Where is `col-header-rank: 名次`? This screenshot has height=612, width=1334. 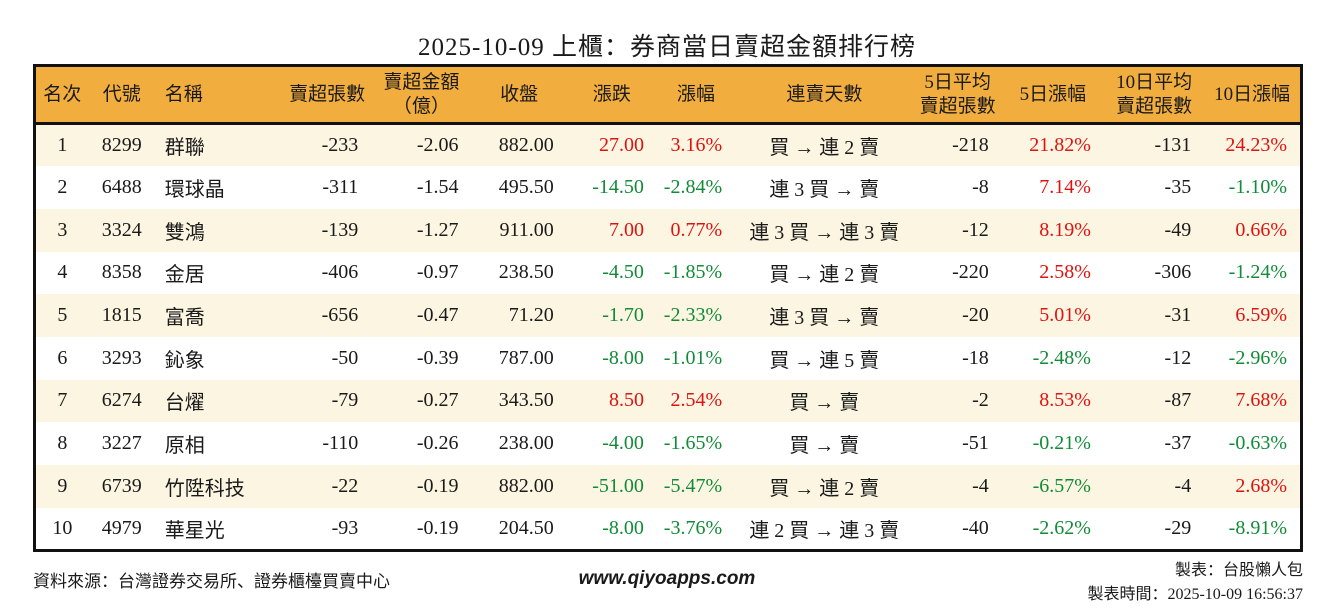
col-header-rank: 名次 is located at coordinates (61, 95).